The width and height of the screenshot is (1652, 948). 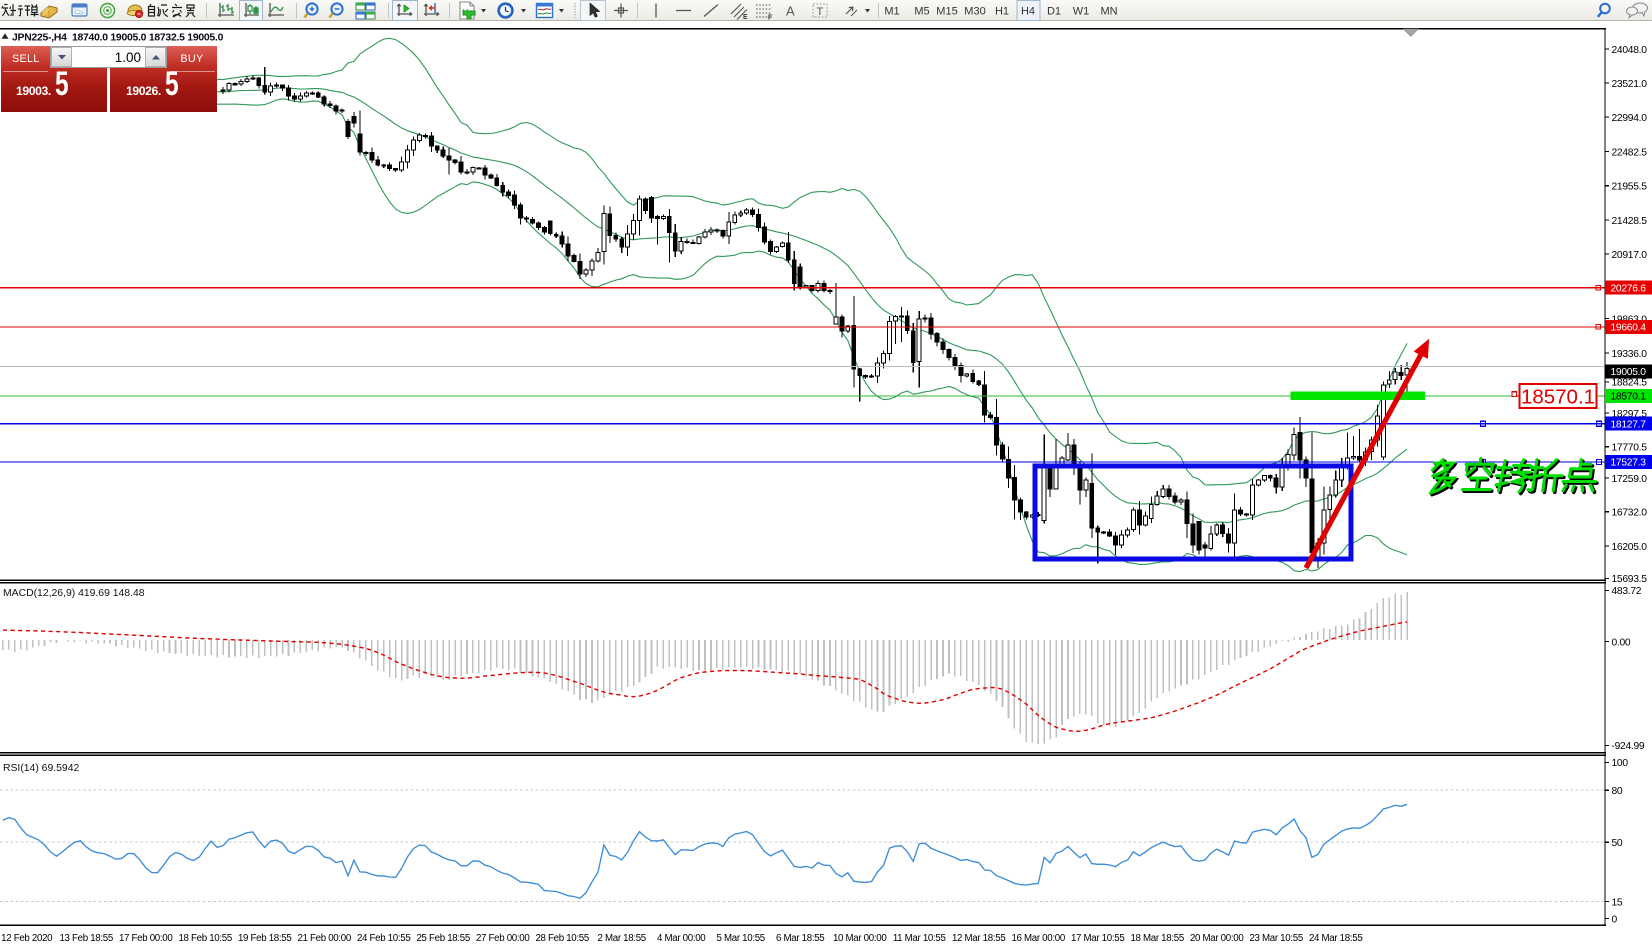 I want to click on svg-text: 2 Mar 18:55, so click(x=621, y=938).